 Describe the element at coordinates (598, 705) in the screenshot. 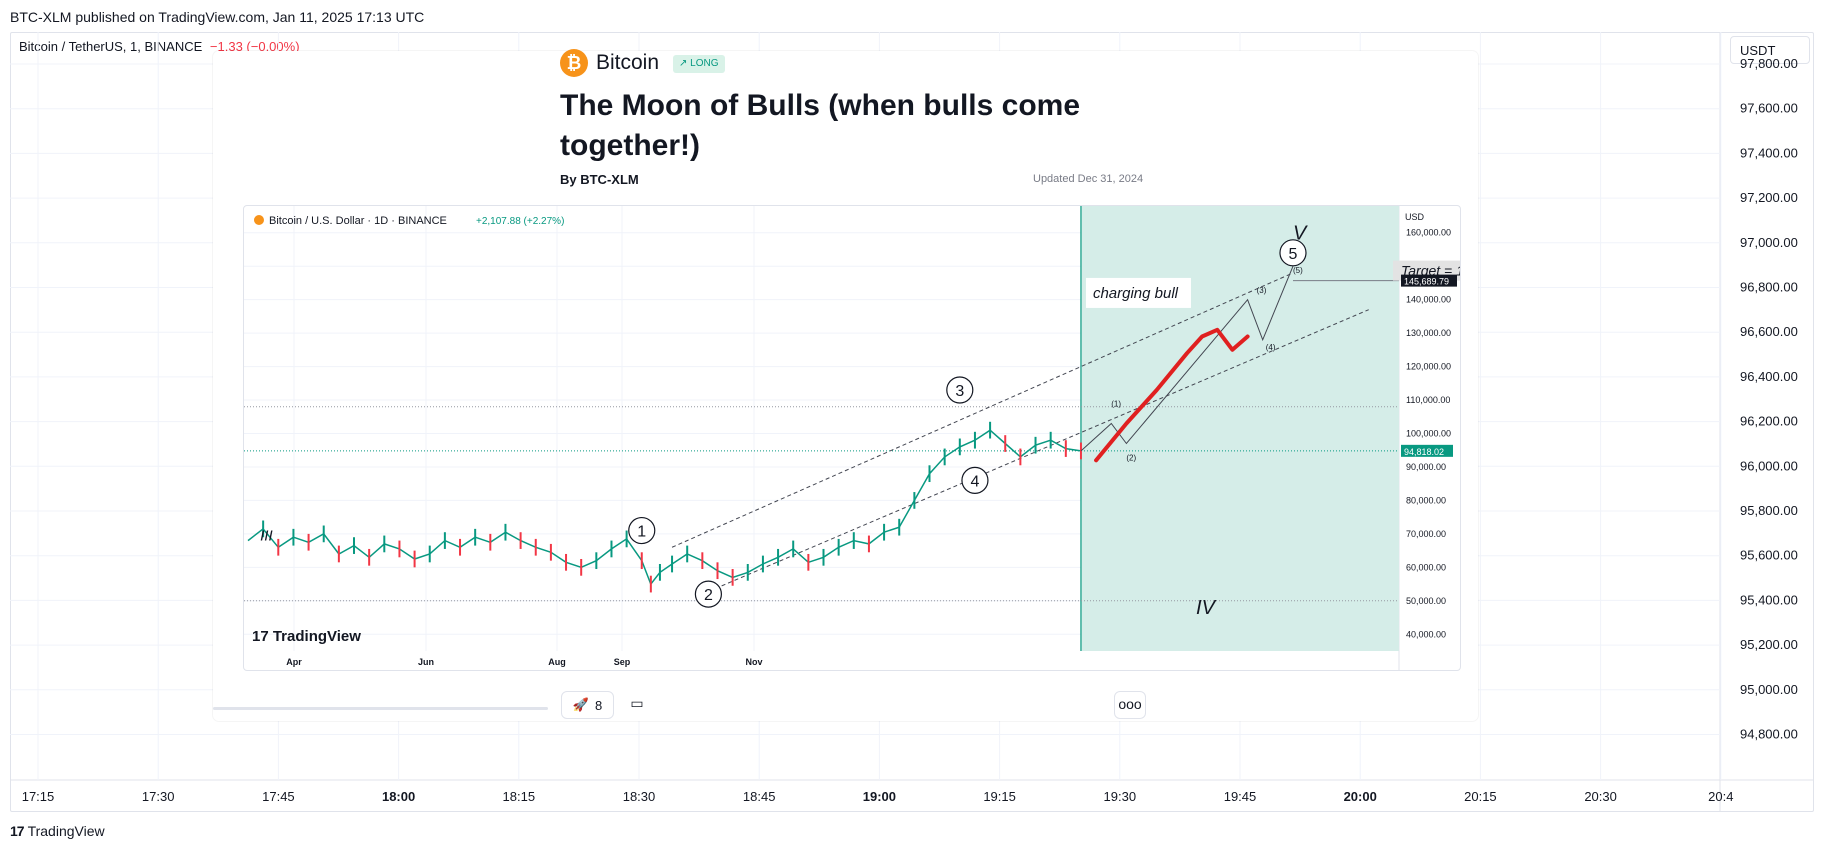

I see `boost-count: 8` at that location.